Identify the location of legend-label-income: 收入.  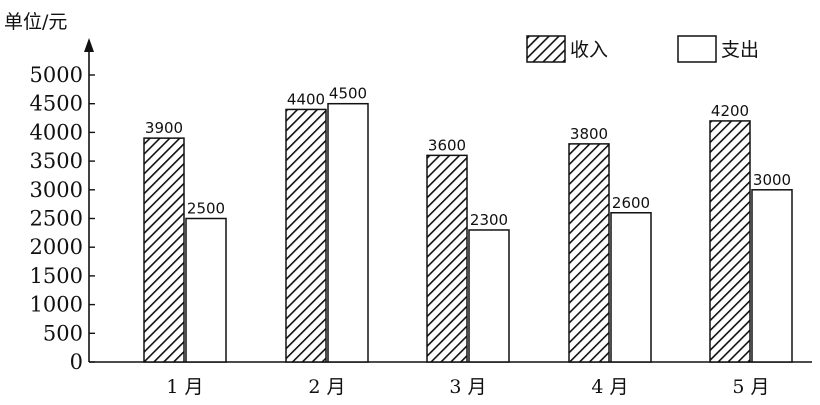
(589, 50).